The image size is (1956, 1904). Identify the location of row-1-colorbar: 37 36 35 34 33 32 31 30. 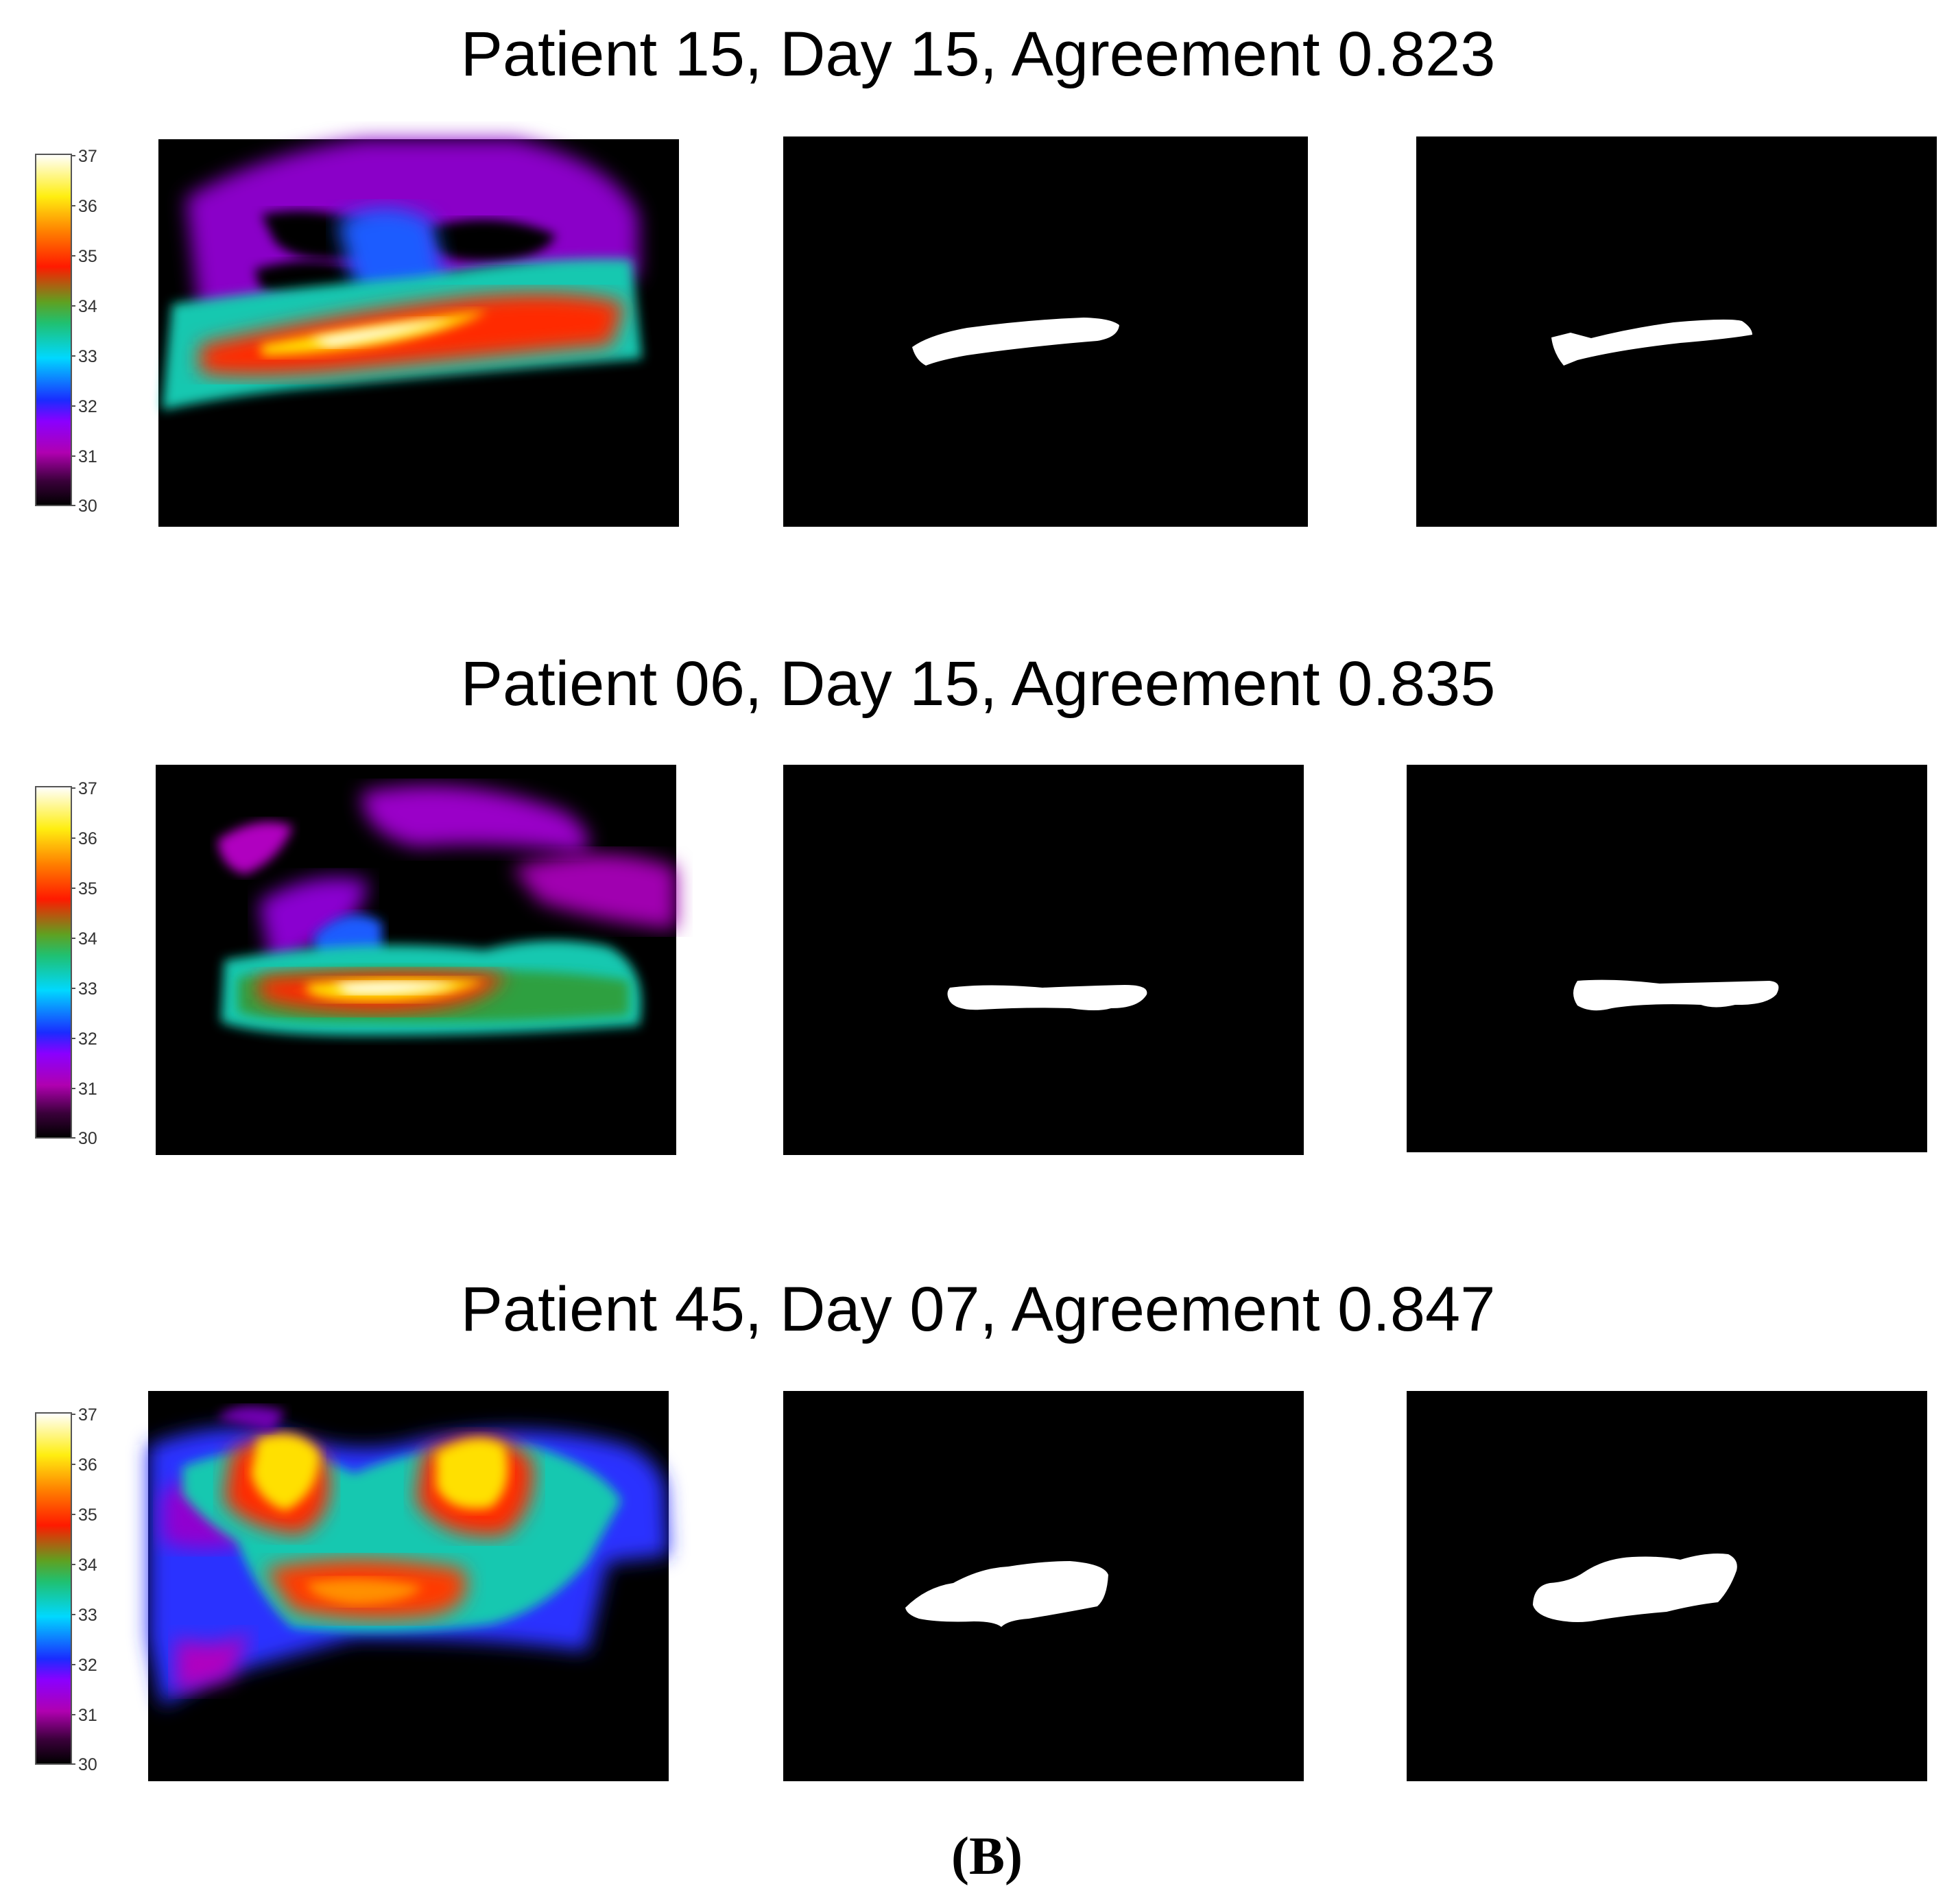
(66, 331).